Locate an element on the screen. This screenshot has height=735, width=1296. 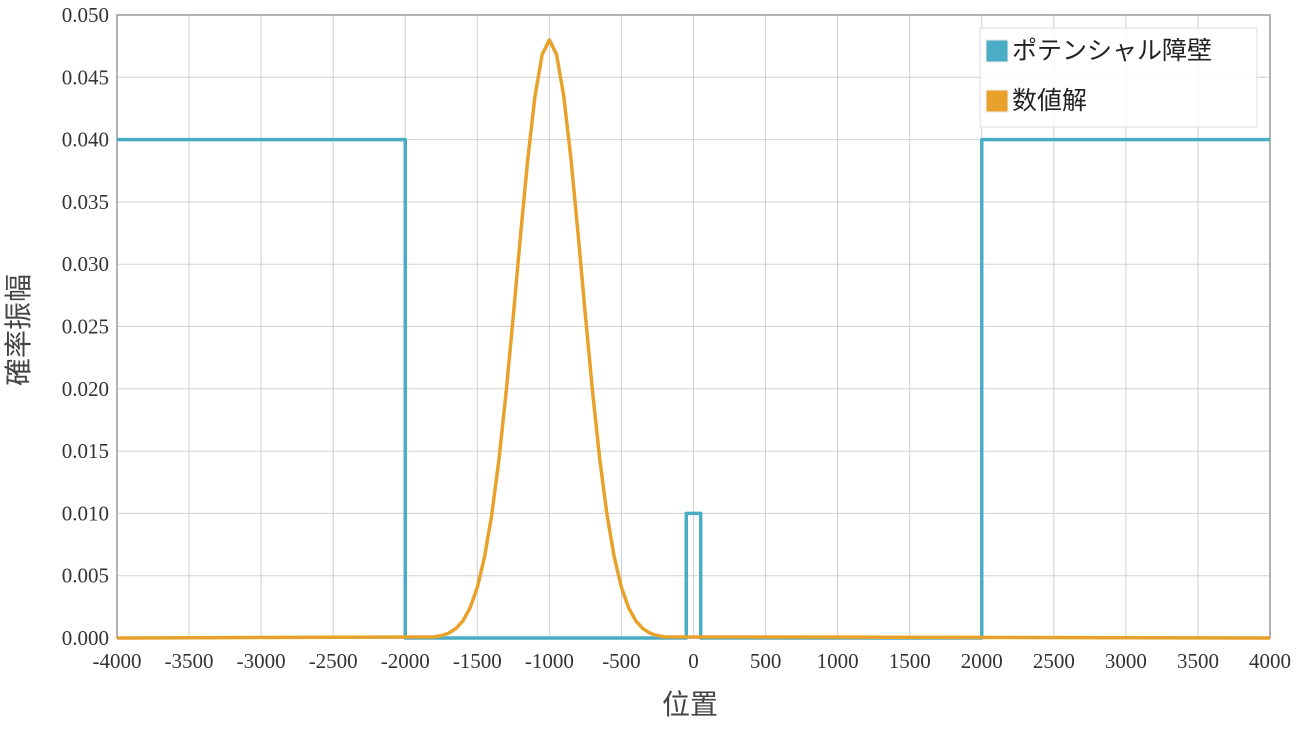
x-tick-label: -1500 is located at coordinates (477, 661).